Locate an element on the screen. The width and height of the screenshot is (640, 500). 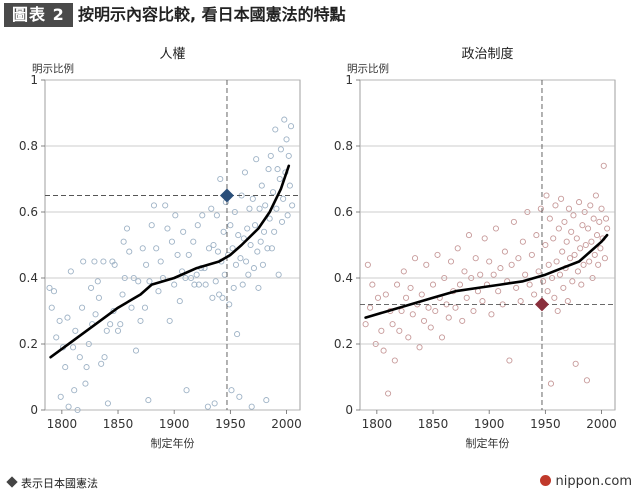
x-axis-label: 制定年份 is located at coordinates (173, 443).